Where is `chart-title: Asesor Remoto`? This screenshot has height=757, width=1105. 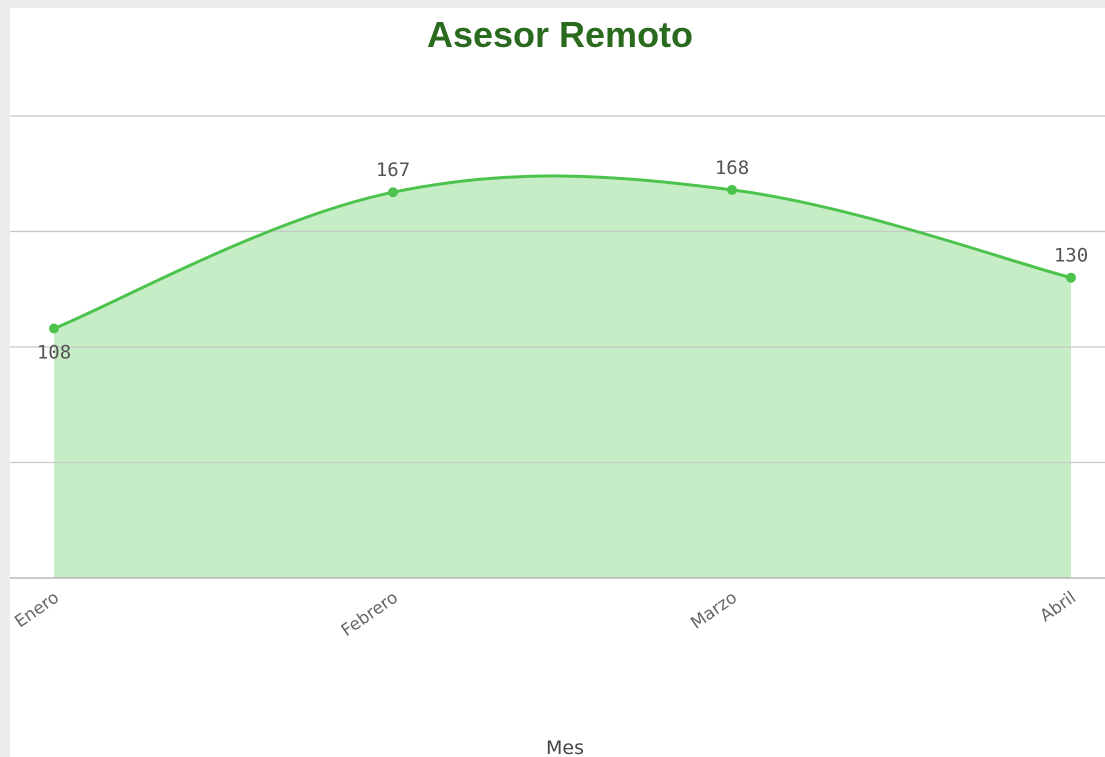
chart-title: Asesor Remoto is located at coordinates (560, 34).